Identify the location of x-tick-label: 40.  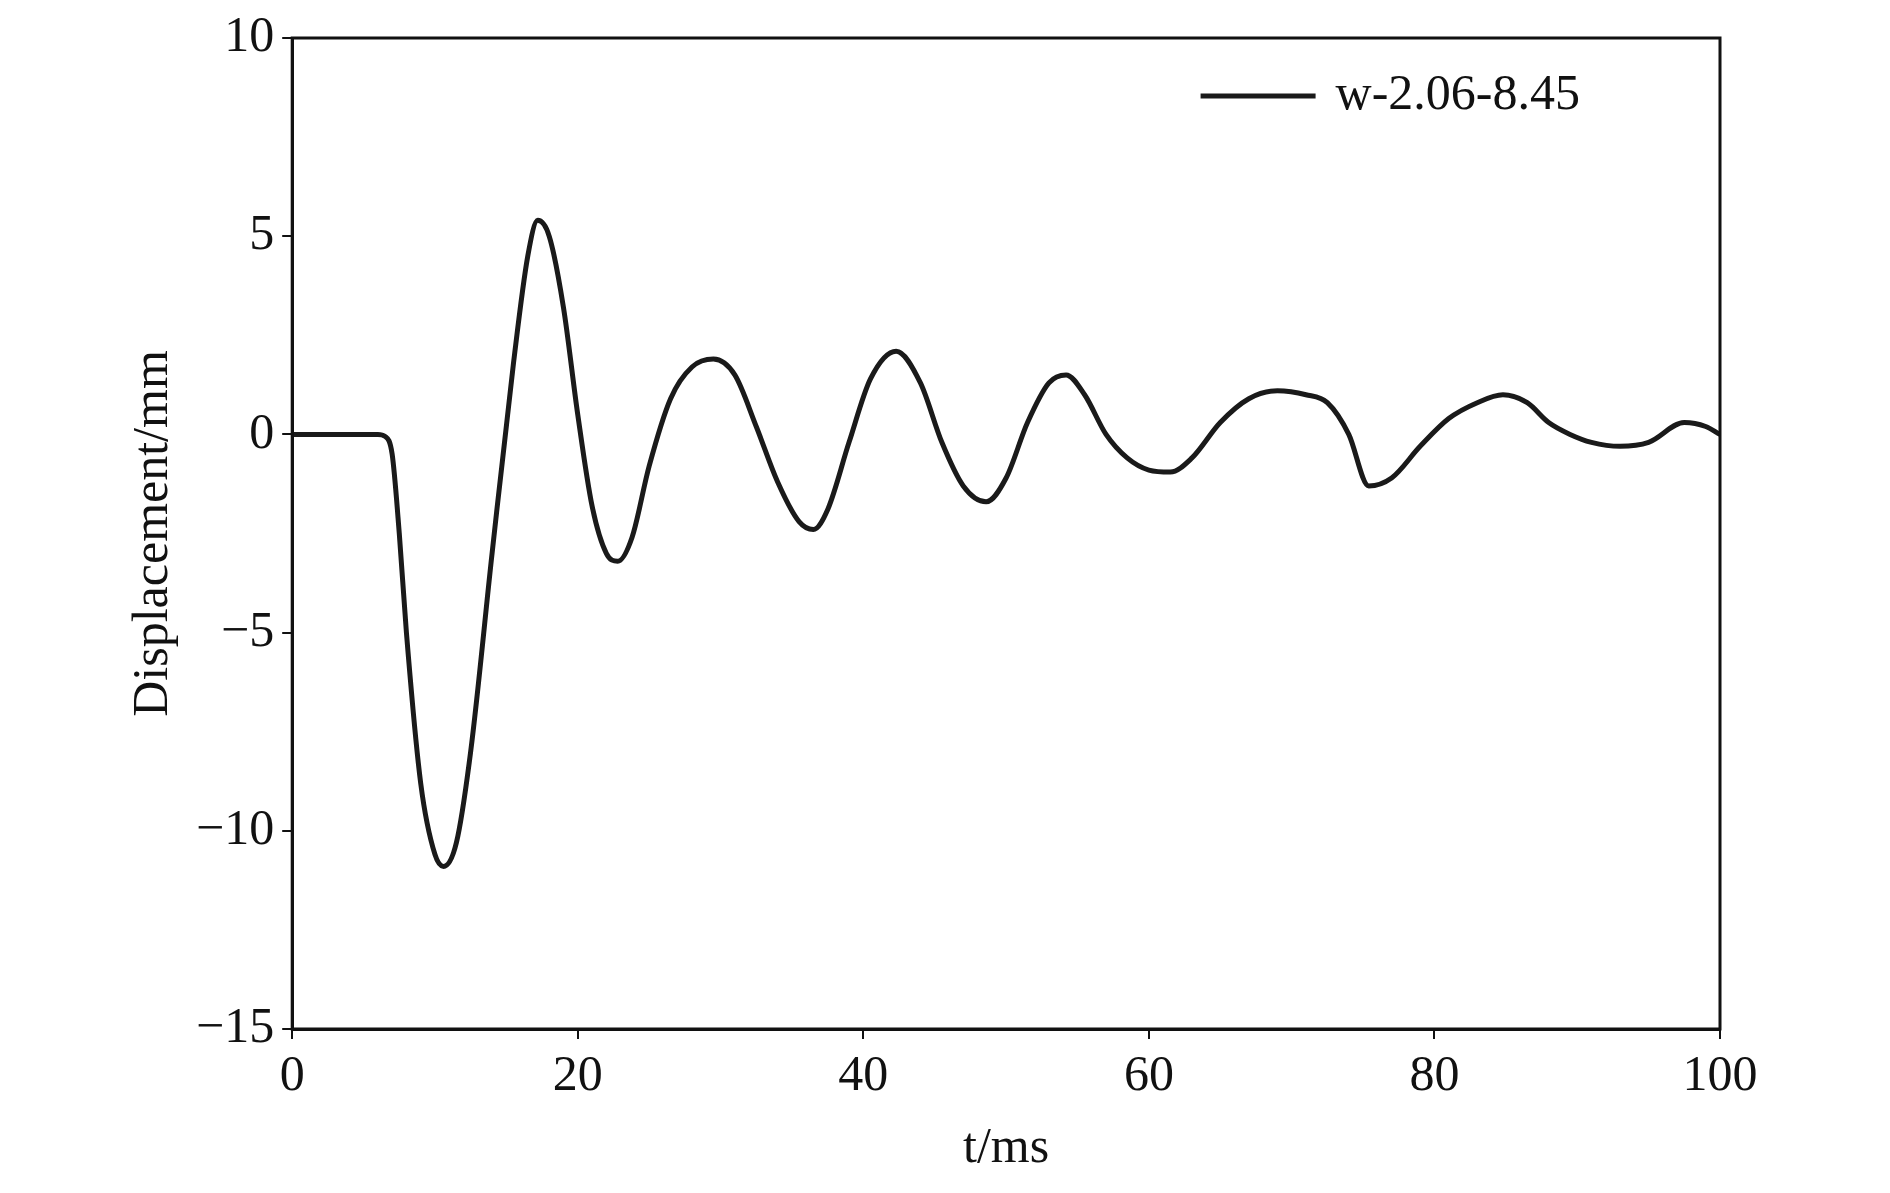
(863, 1073).